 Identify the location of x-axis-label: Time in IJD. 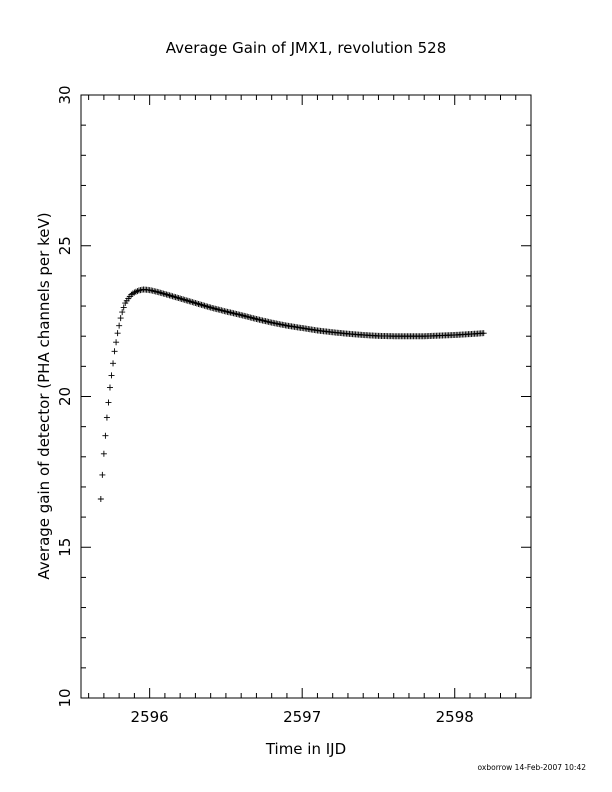
(305, 749).